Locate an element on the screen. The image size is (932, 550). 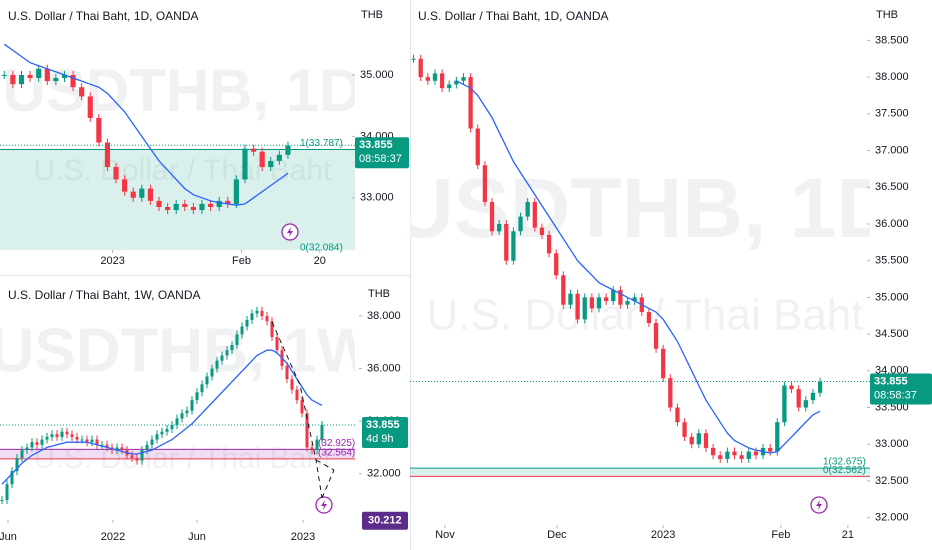
x-tick-label: Nov is located at coordinates (445, 535).